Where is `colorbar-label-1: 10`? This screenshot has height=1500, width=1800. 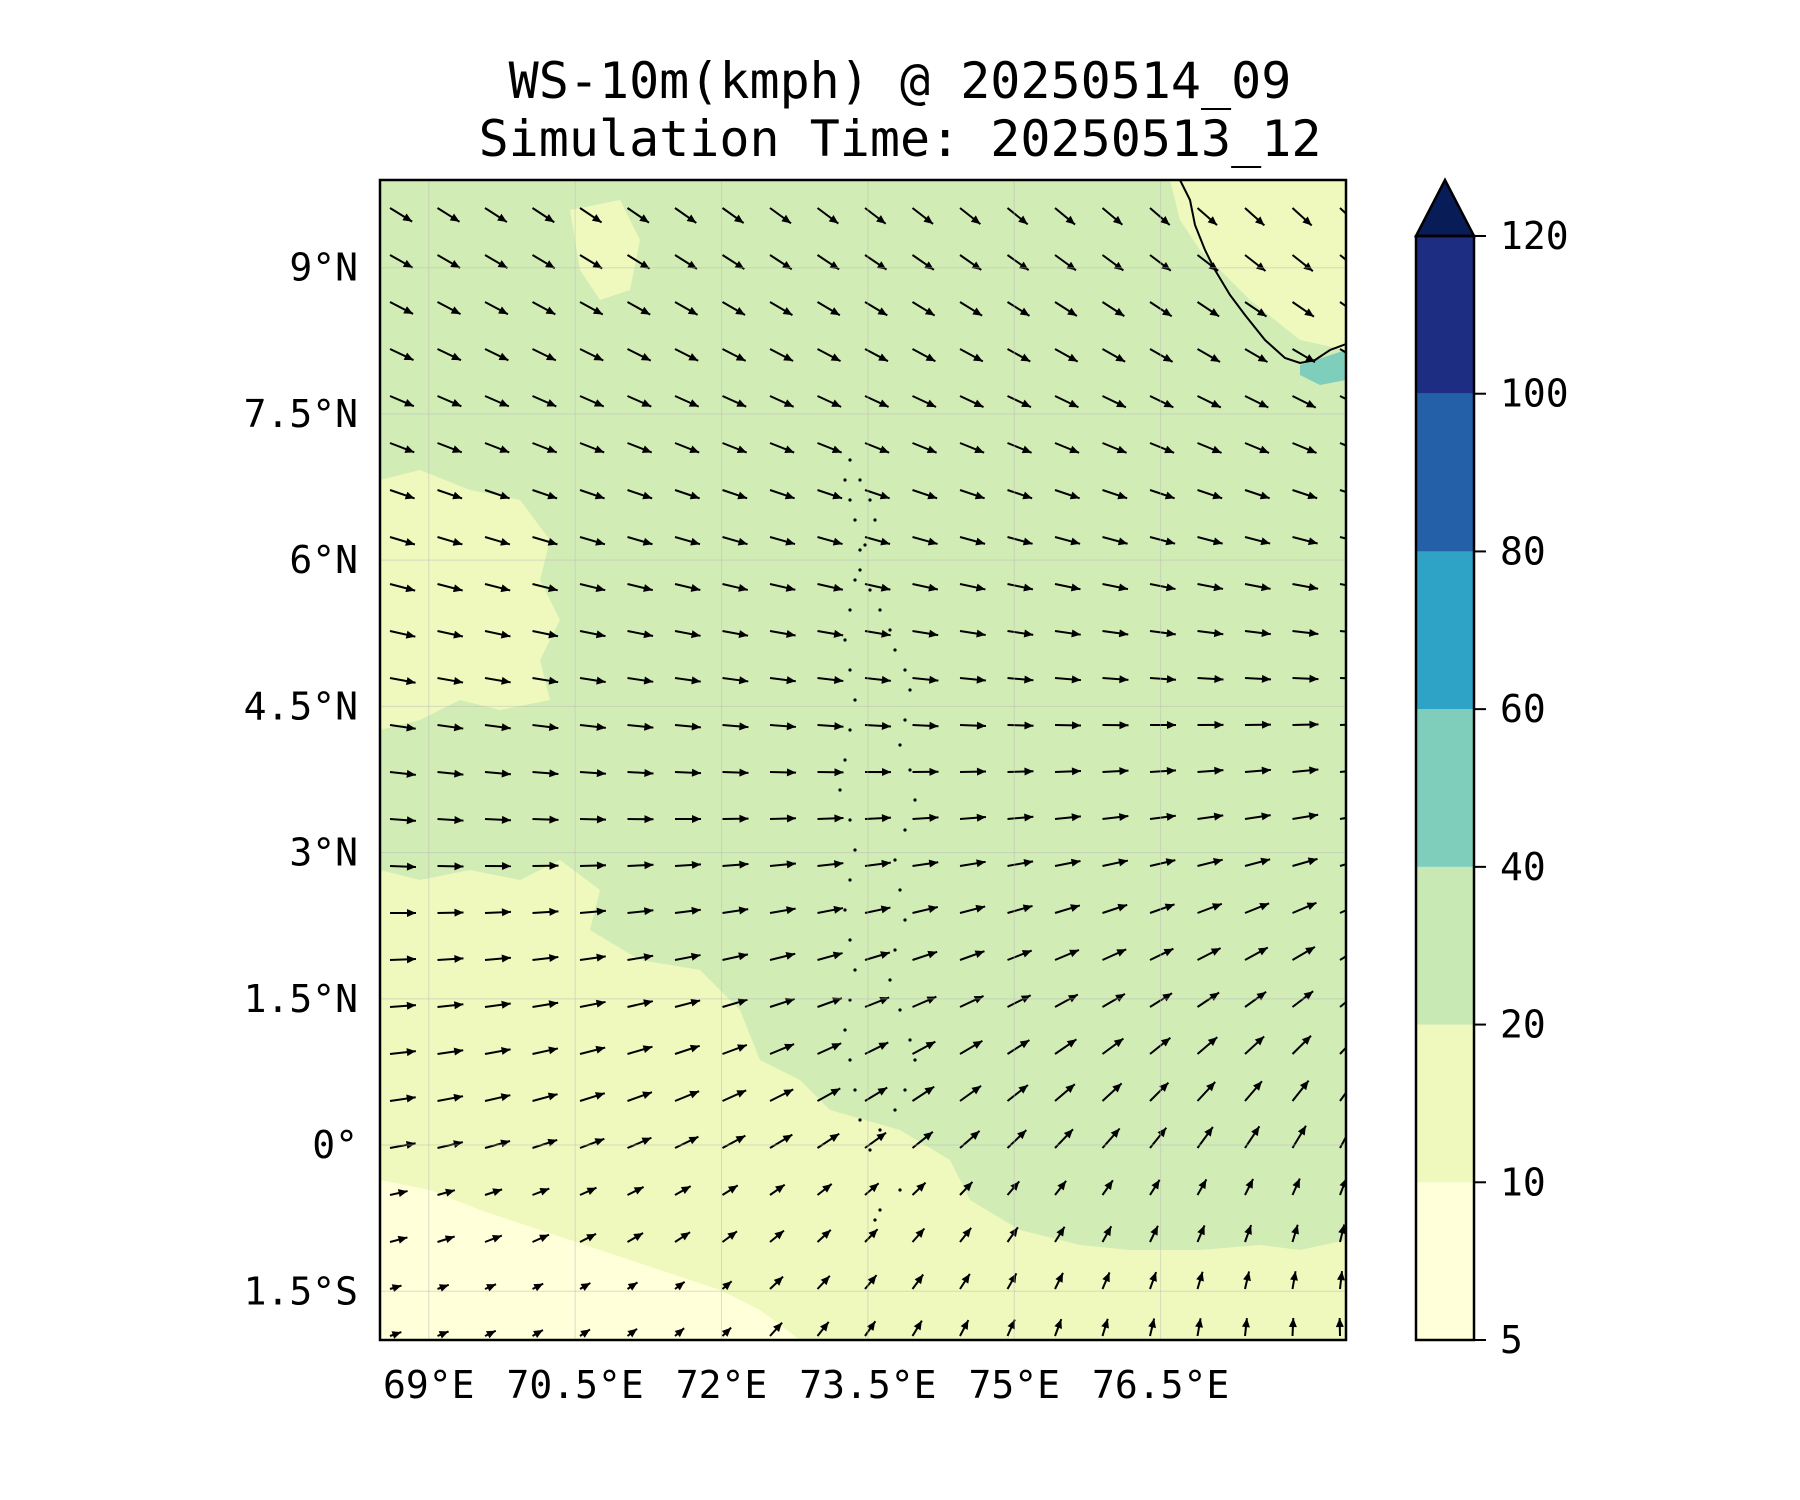
colorbar-label-1: 10 is located at coordinates (1523, 1182).